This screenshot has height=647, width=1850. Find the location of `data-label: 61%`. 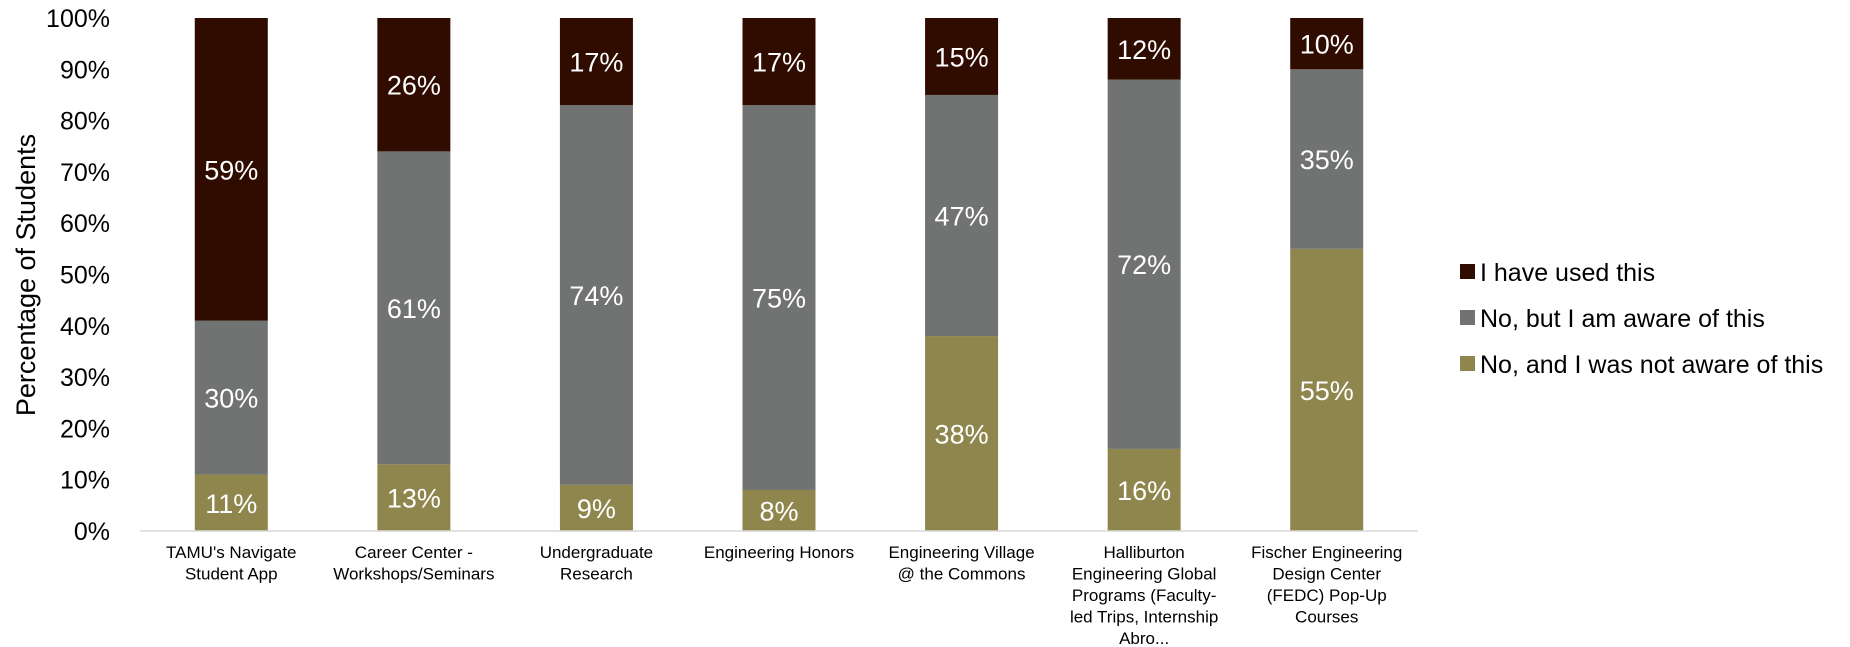

data-label: 61% is located at coordinates (414, 309).